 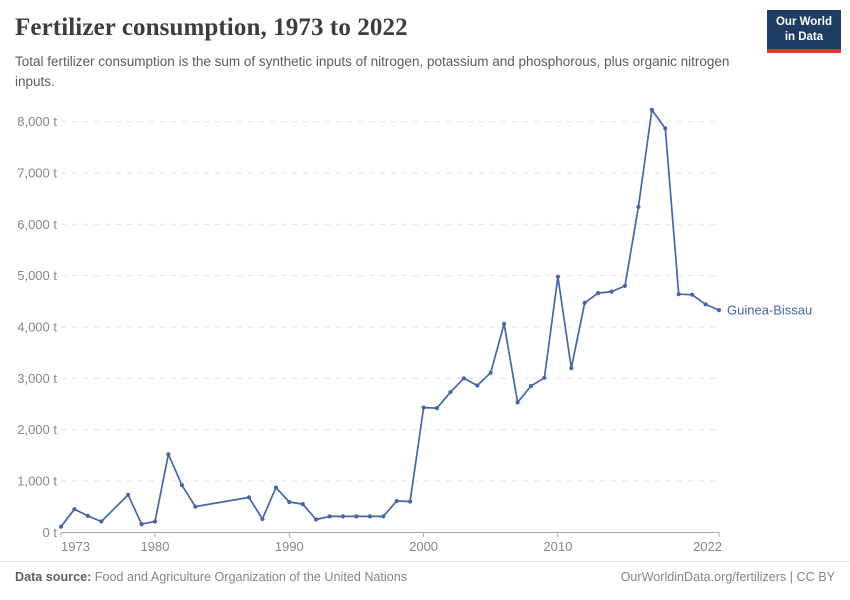 I want to click on y-axis-tick-label: 1,000 t, so click(x=37, y=480).